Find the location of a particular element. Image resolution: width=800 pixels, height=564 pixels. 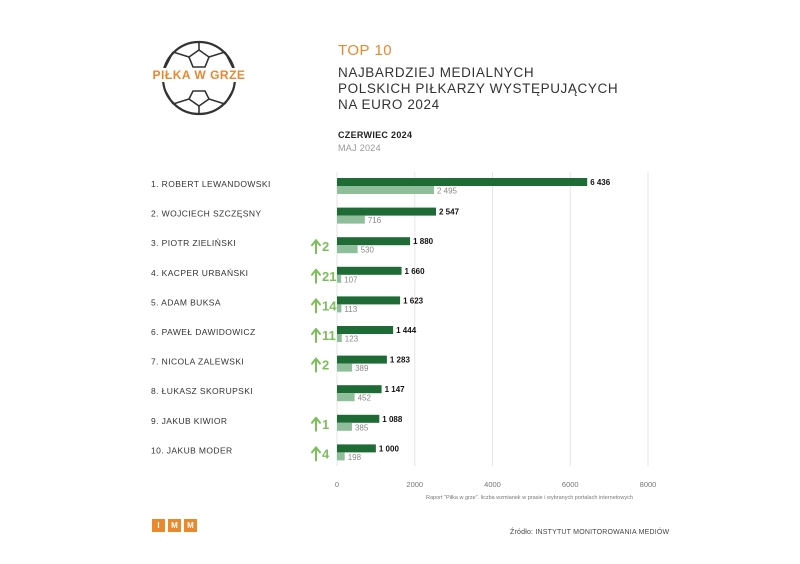

chart-title-line: NAJBARDZIEJ MEDIALNYCH is located at coordinates (436, 72).